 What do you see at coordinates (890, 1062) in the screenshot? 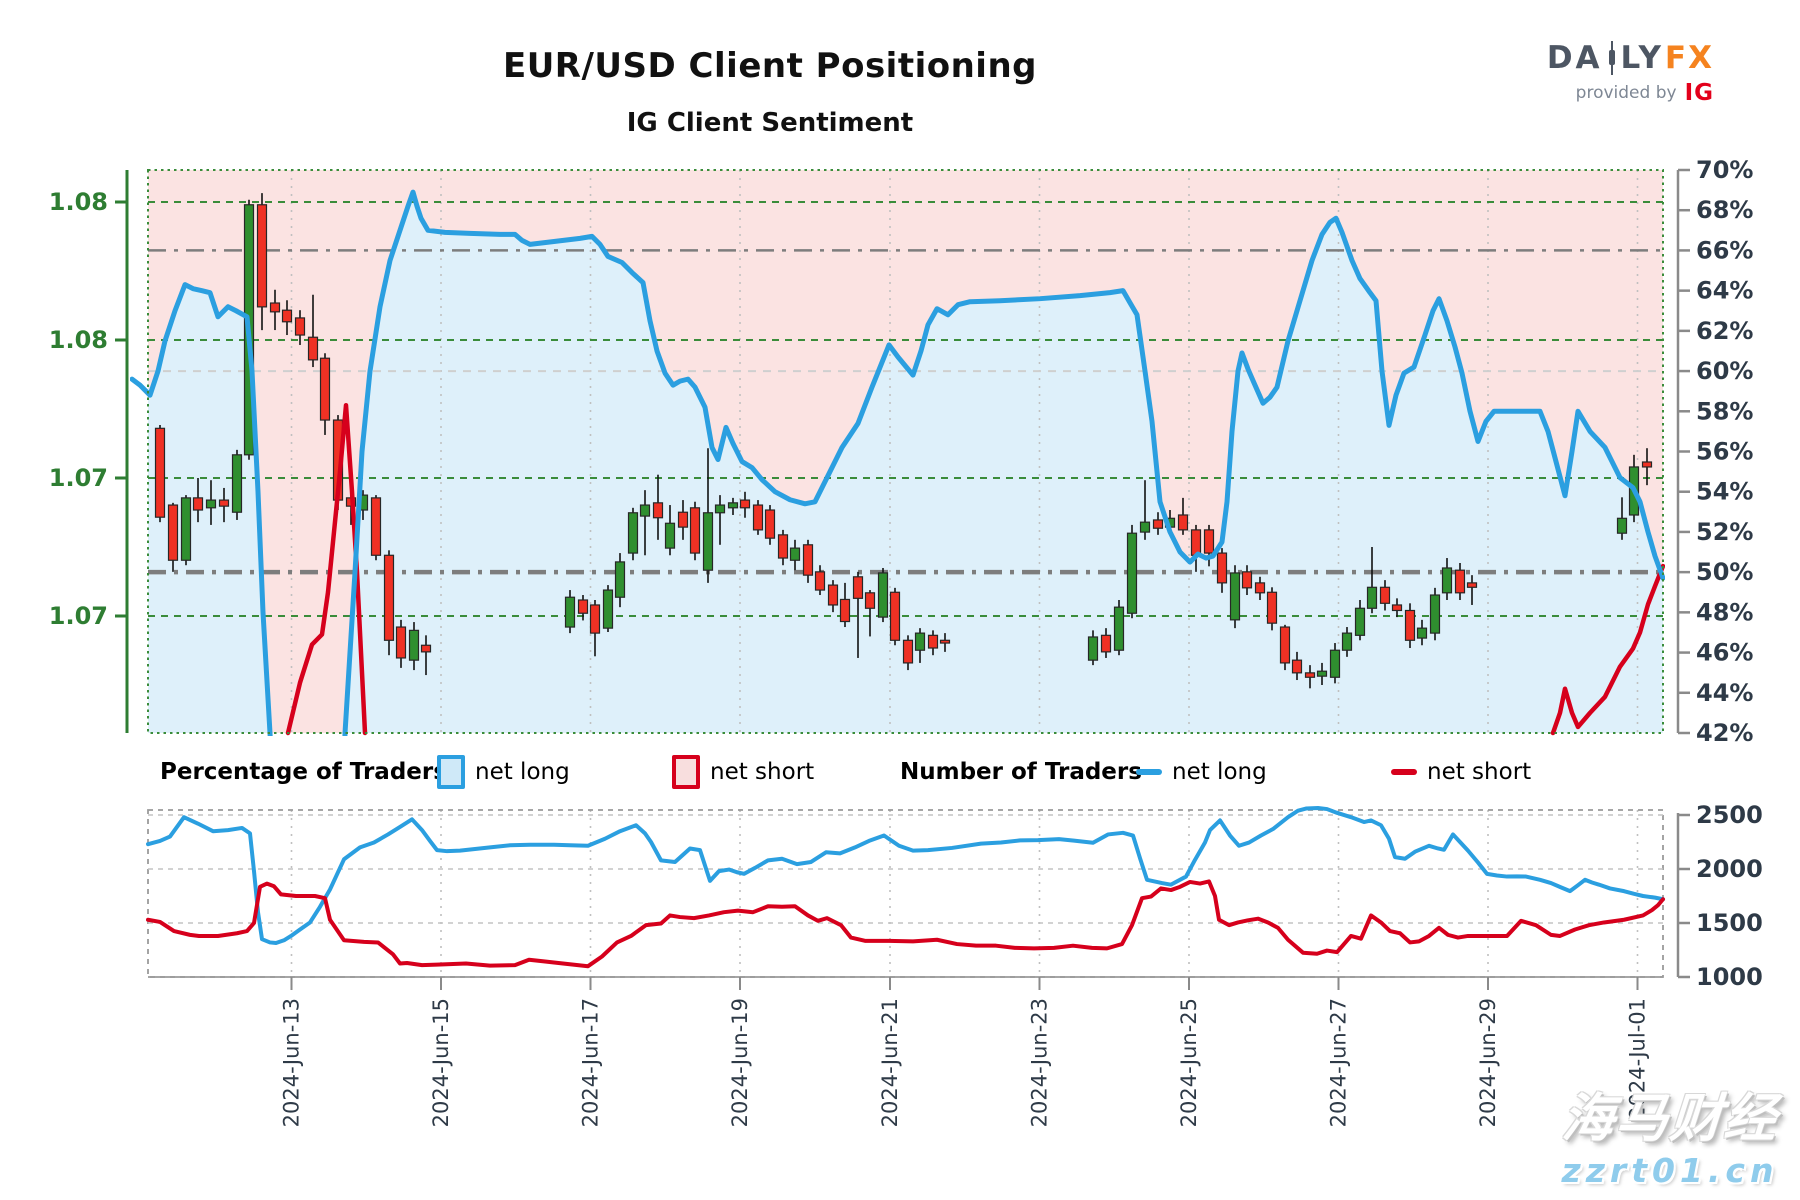
I see `svg-text: 2024-Jun-21` at bounding box center [890, 1062].